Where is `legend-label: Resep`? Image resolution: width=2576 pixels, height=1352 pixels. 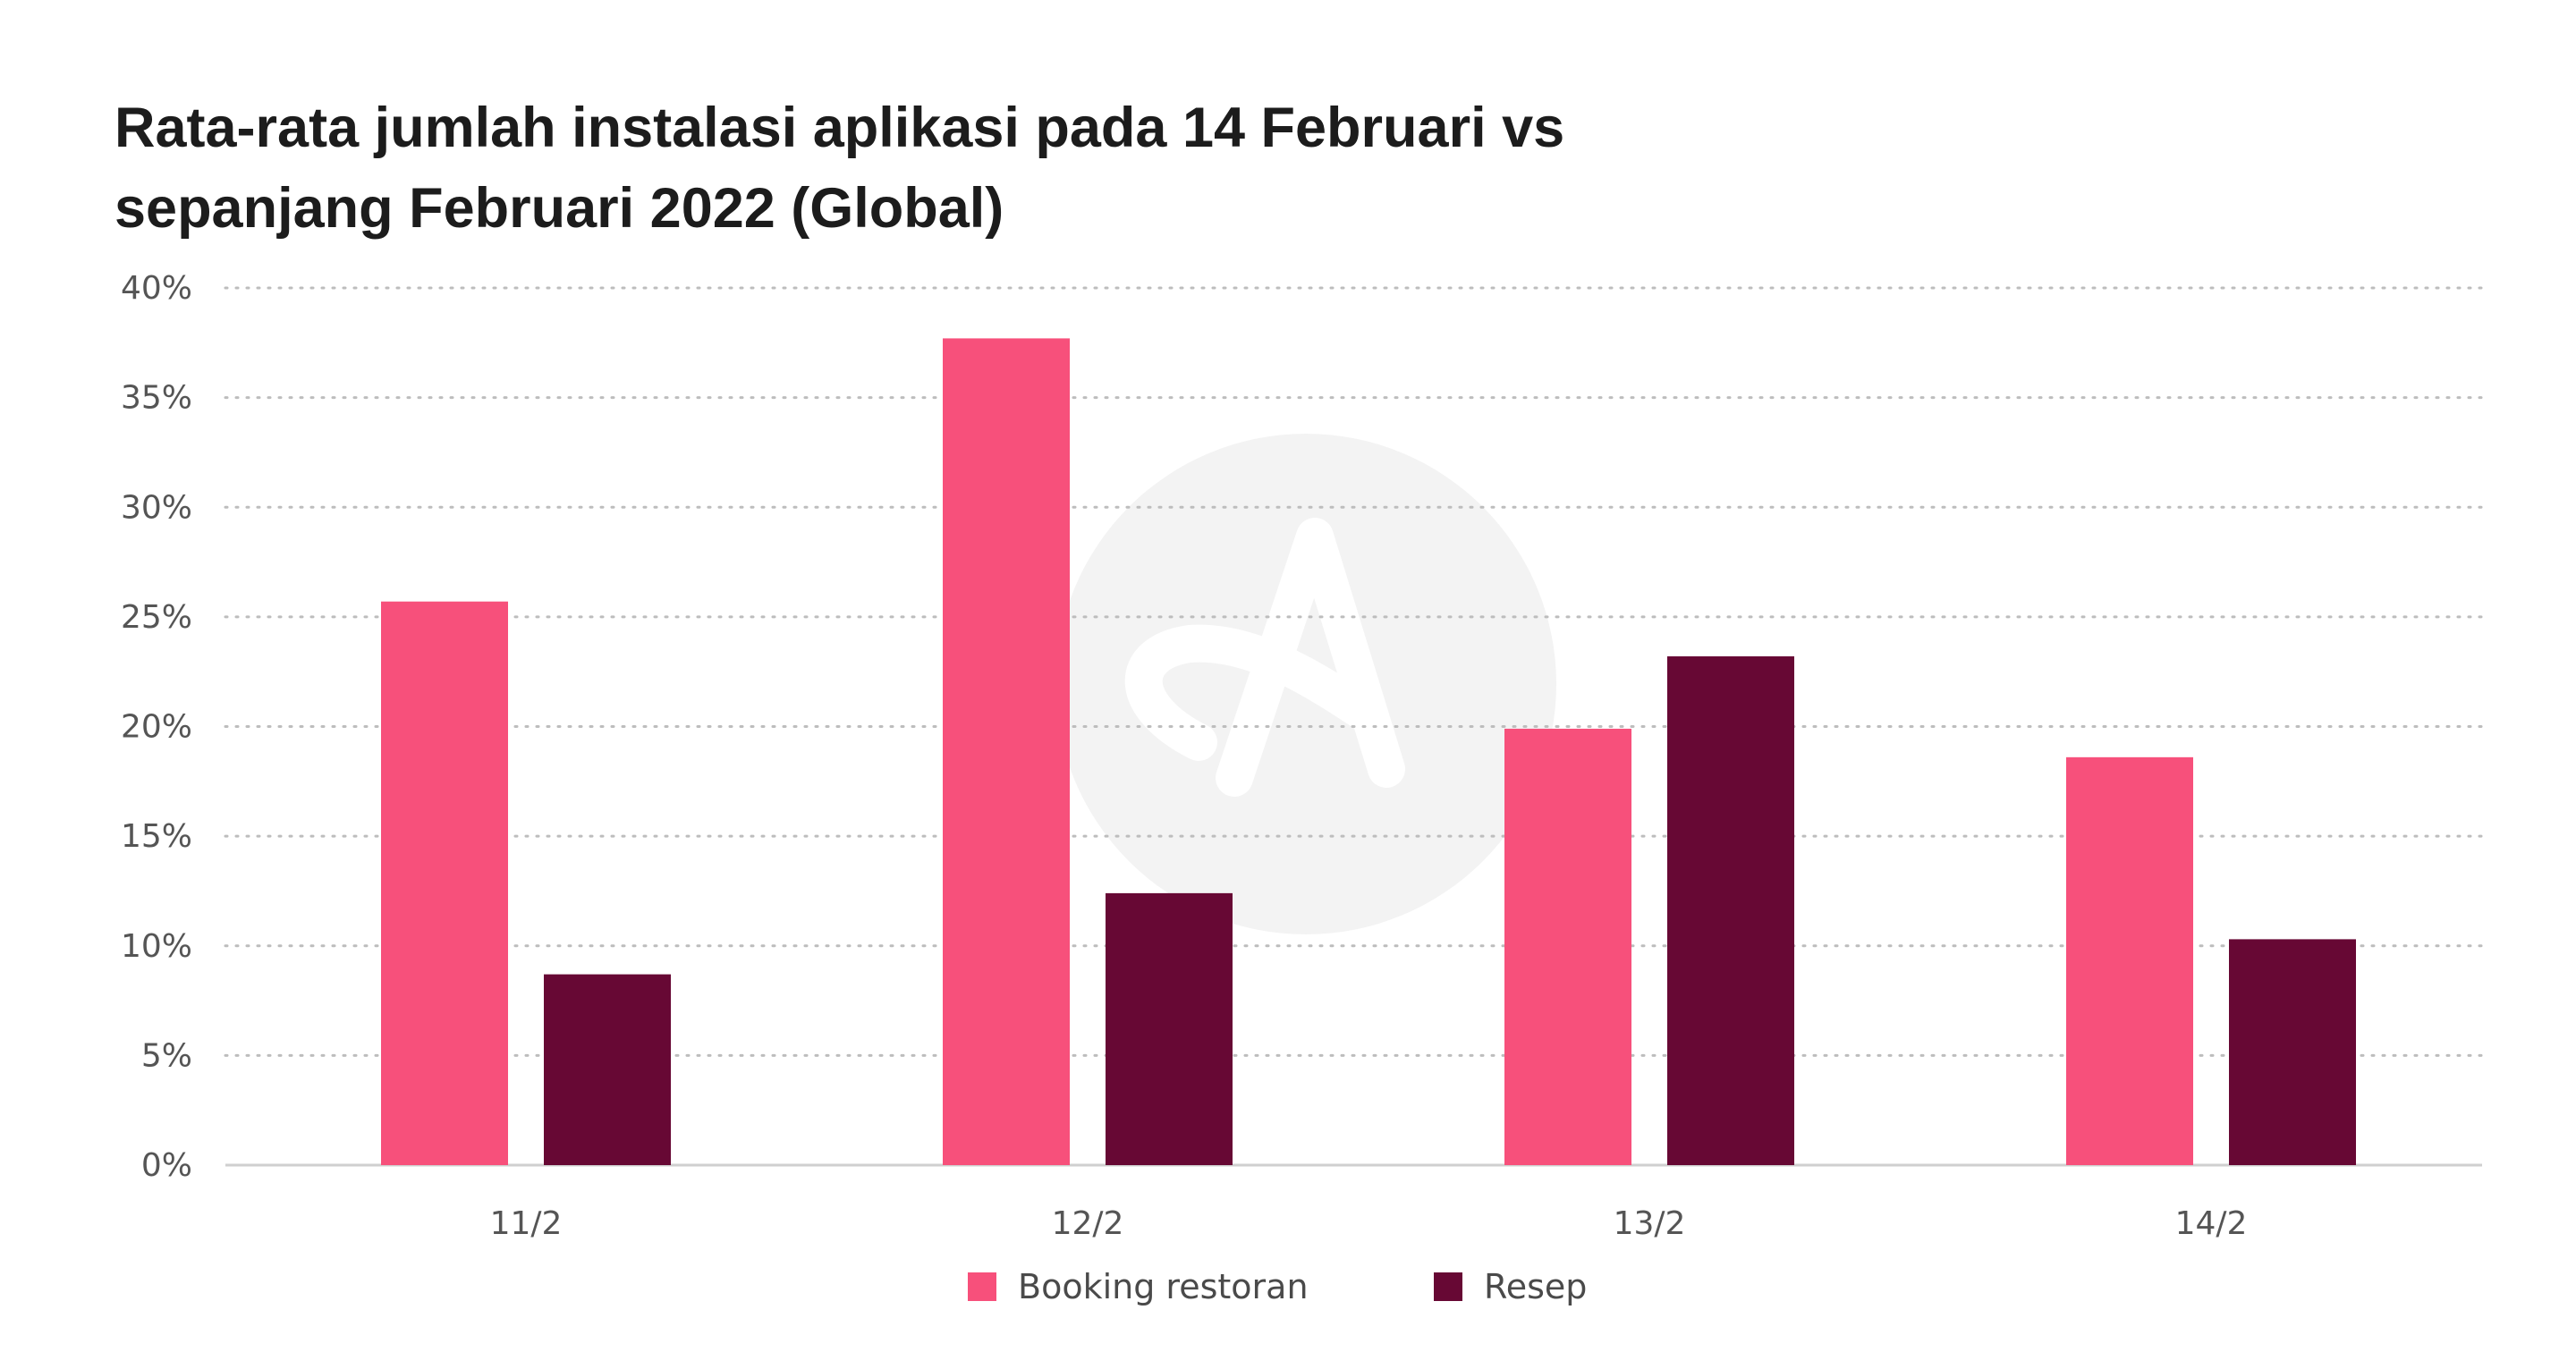
legend-label: Resep is located at coordinates (1535, 1286).